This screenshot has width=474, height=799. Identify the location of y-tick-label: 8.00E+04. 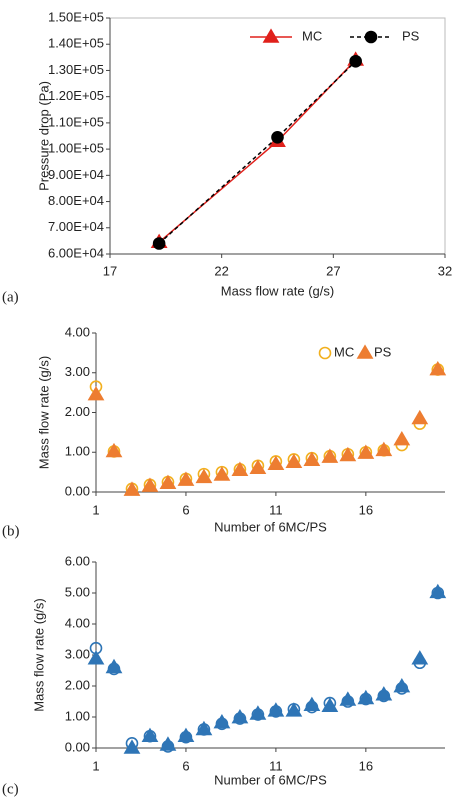
(76, 200).